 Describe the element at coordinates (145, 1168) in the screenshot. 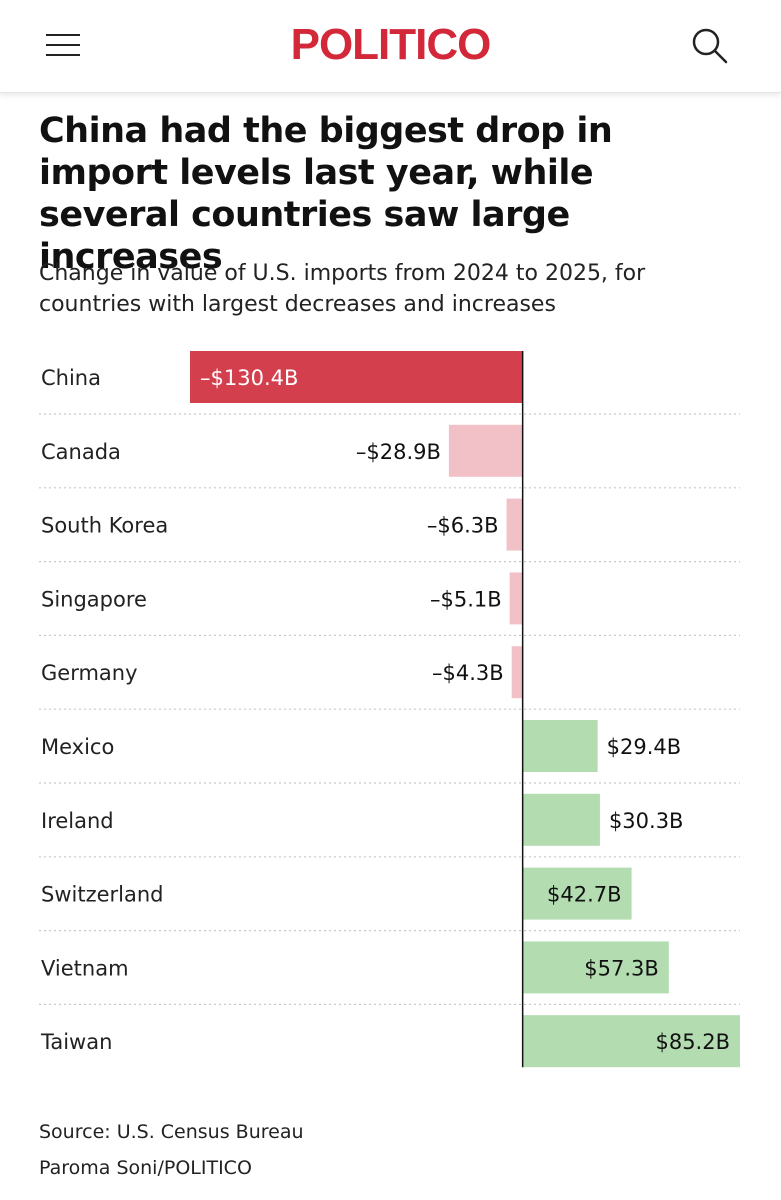

I see `credit-line: Paroma Soni/POLITICO` at that location.